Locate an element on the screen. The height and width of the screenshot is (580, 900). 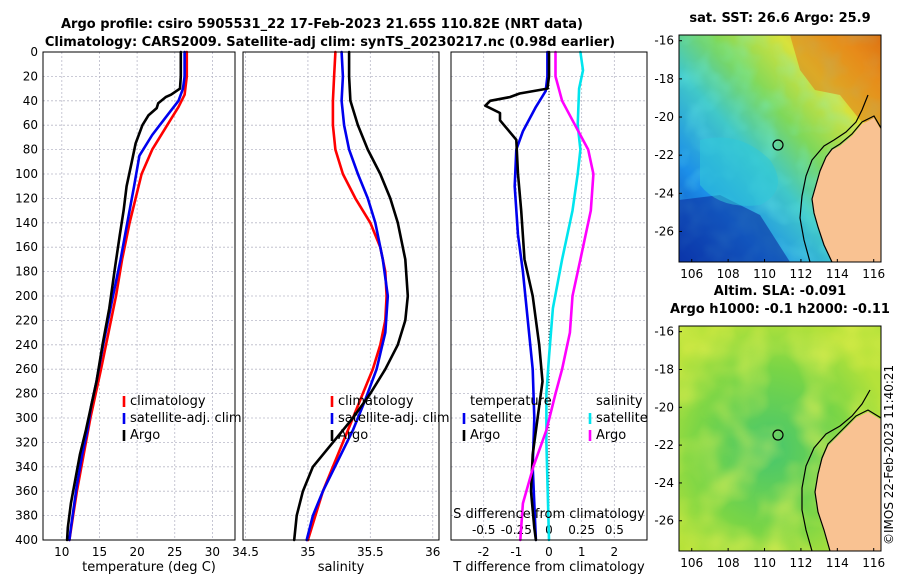
x-tick-label: 34.5 is located at coordinates (245, 552).